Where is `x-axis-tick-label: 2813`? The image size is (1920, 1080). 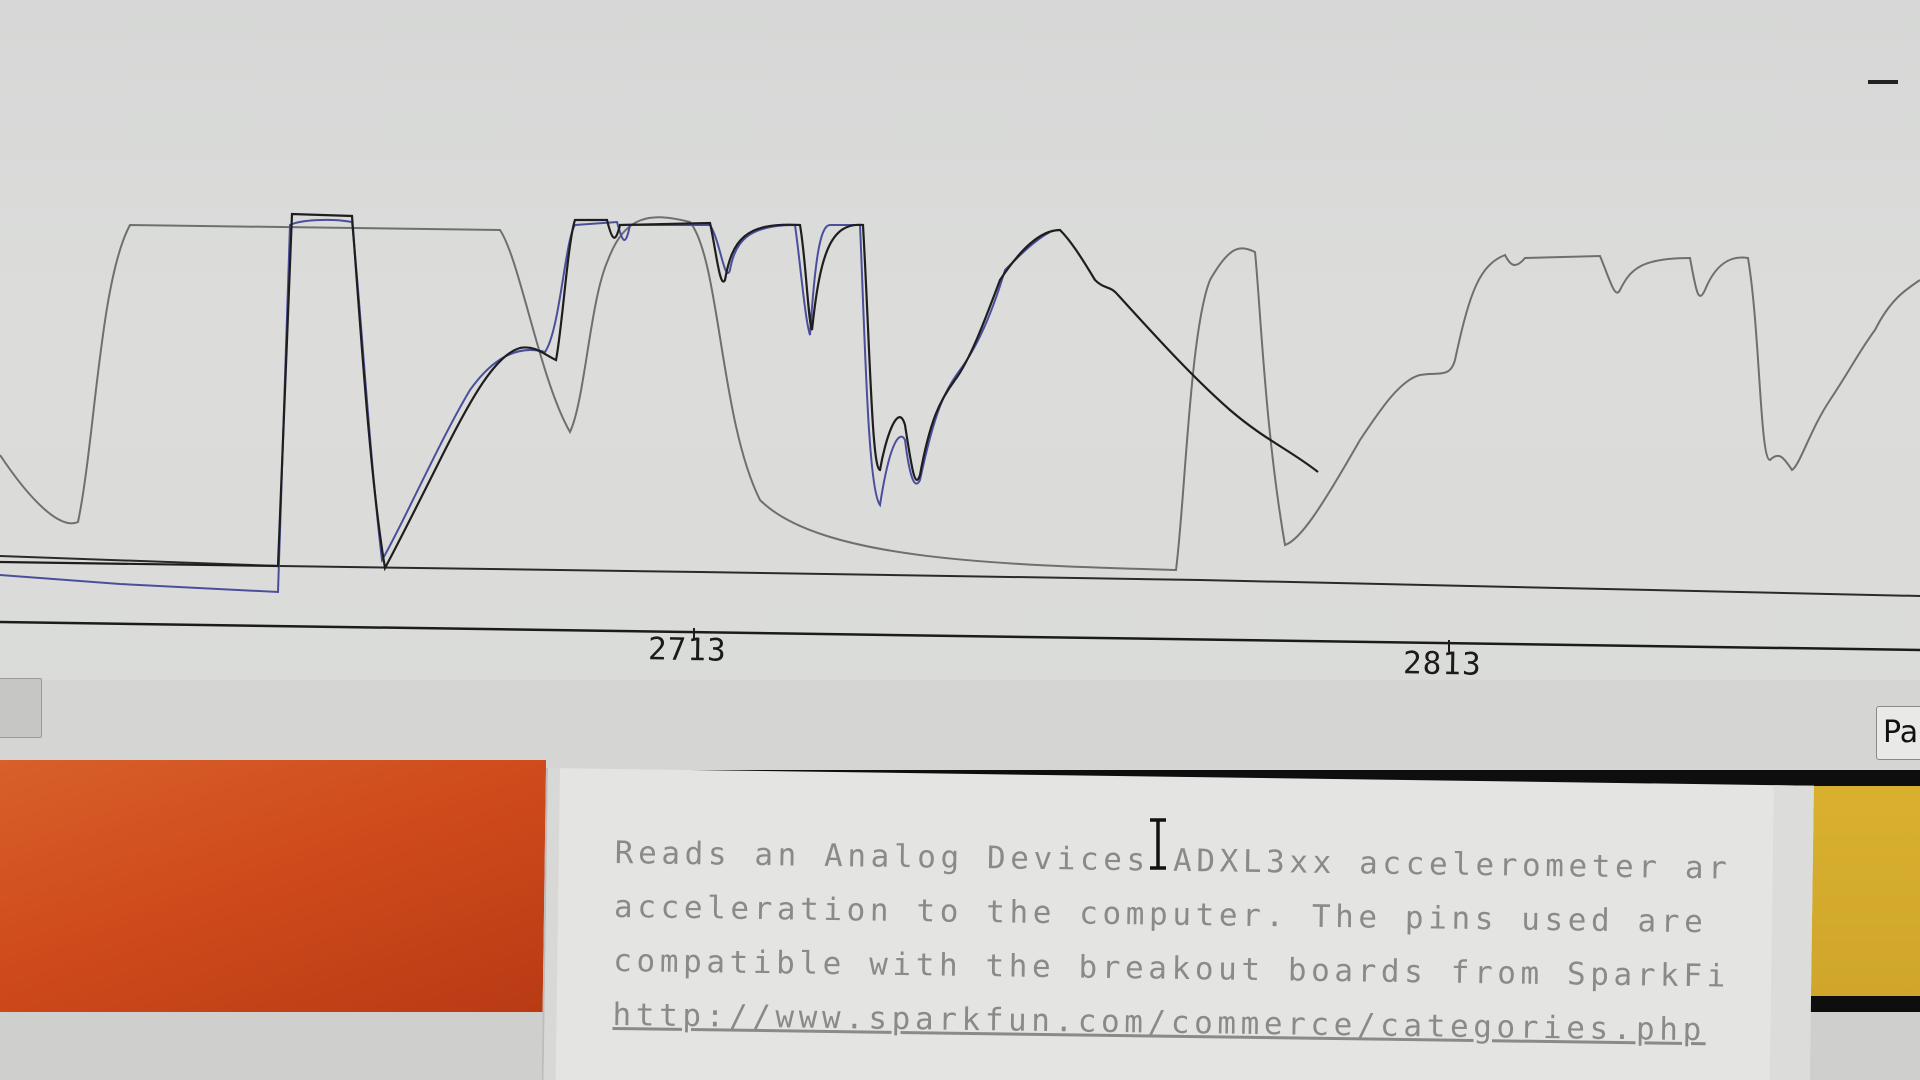 x-axis-tick-label: 2813 is located at coordinates (1442, 664).